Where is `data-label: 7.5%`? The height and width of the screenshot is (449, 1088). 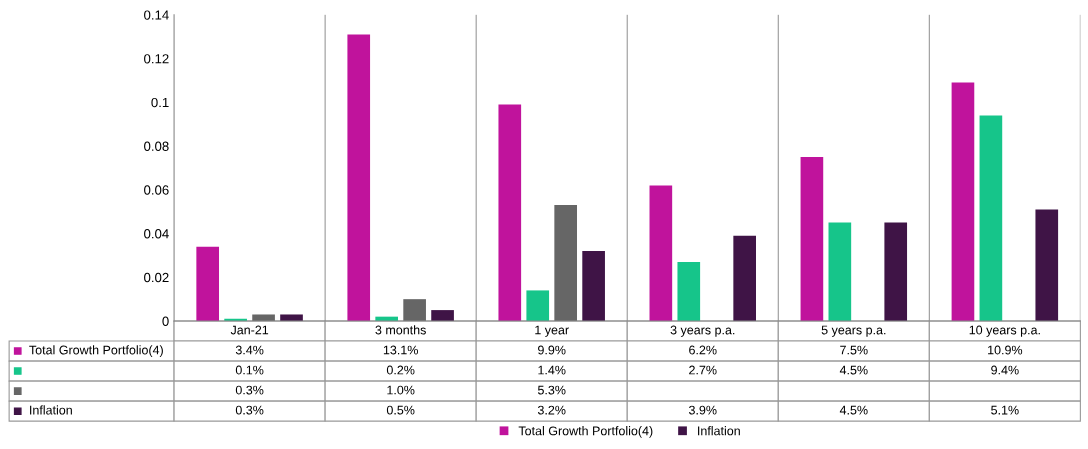 data-label: 7.5% is located at coordinates (854, 350).